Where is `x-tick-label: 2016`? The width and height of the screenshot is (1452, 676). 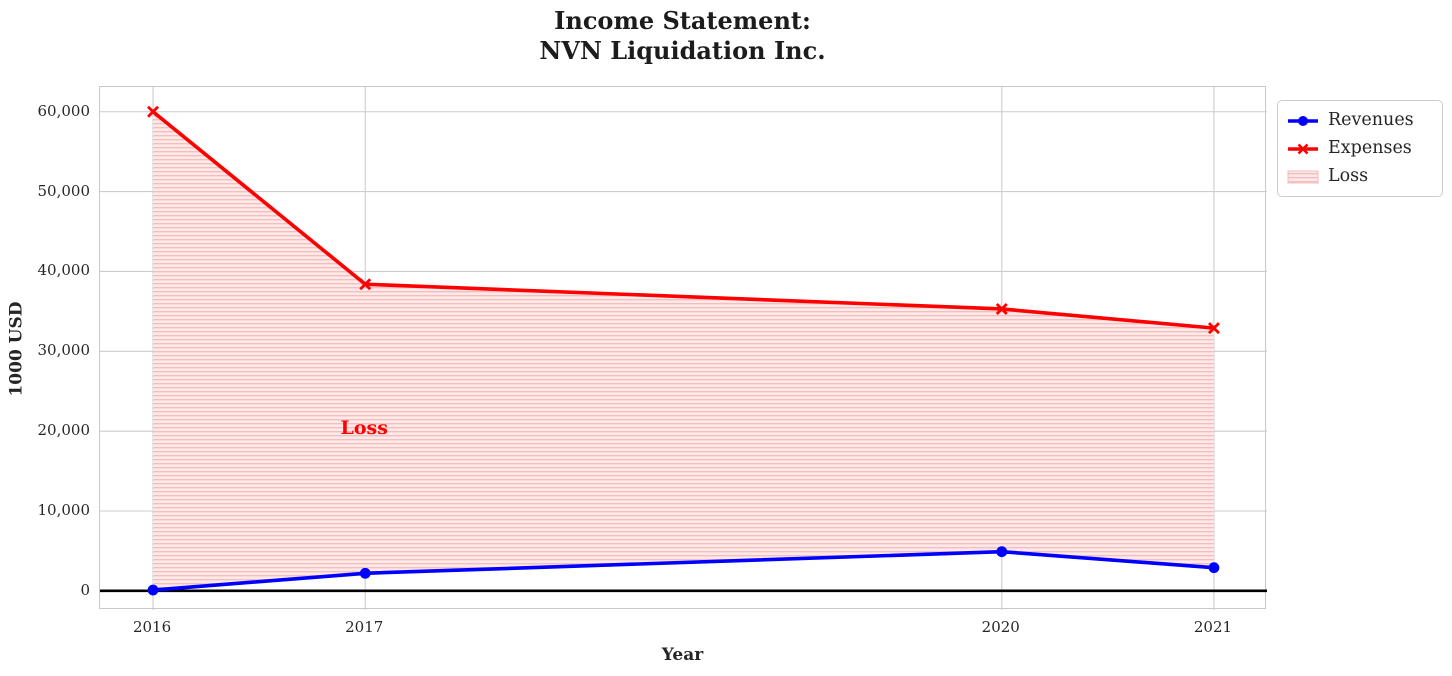 x-tick-label: 2016 is located at coordinates (152, 627).